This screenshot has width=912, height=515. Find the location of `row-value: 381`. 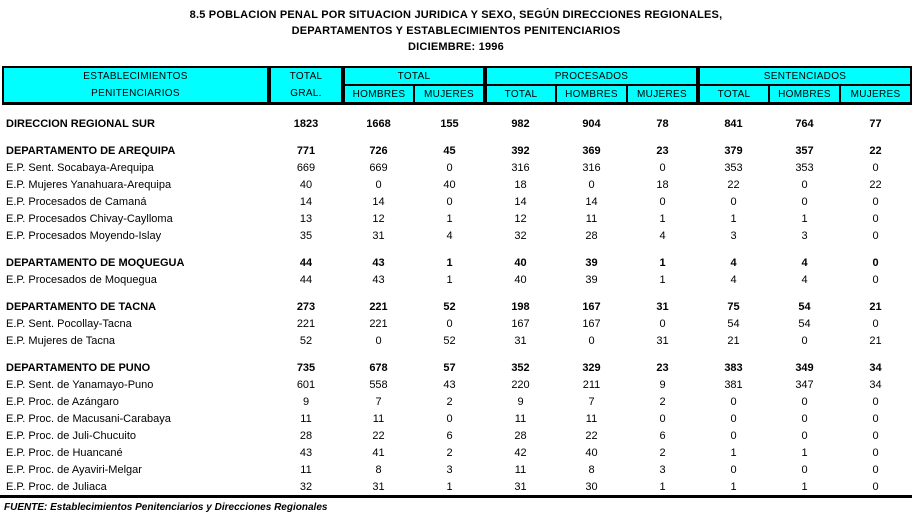

row-value: 381 is located at coordinates (733, 384).